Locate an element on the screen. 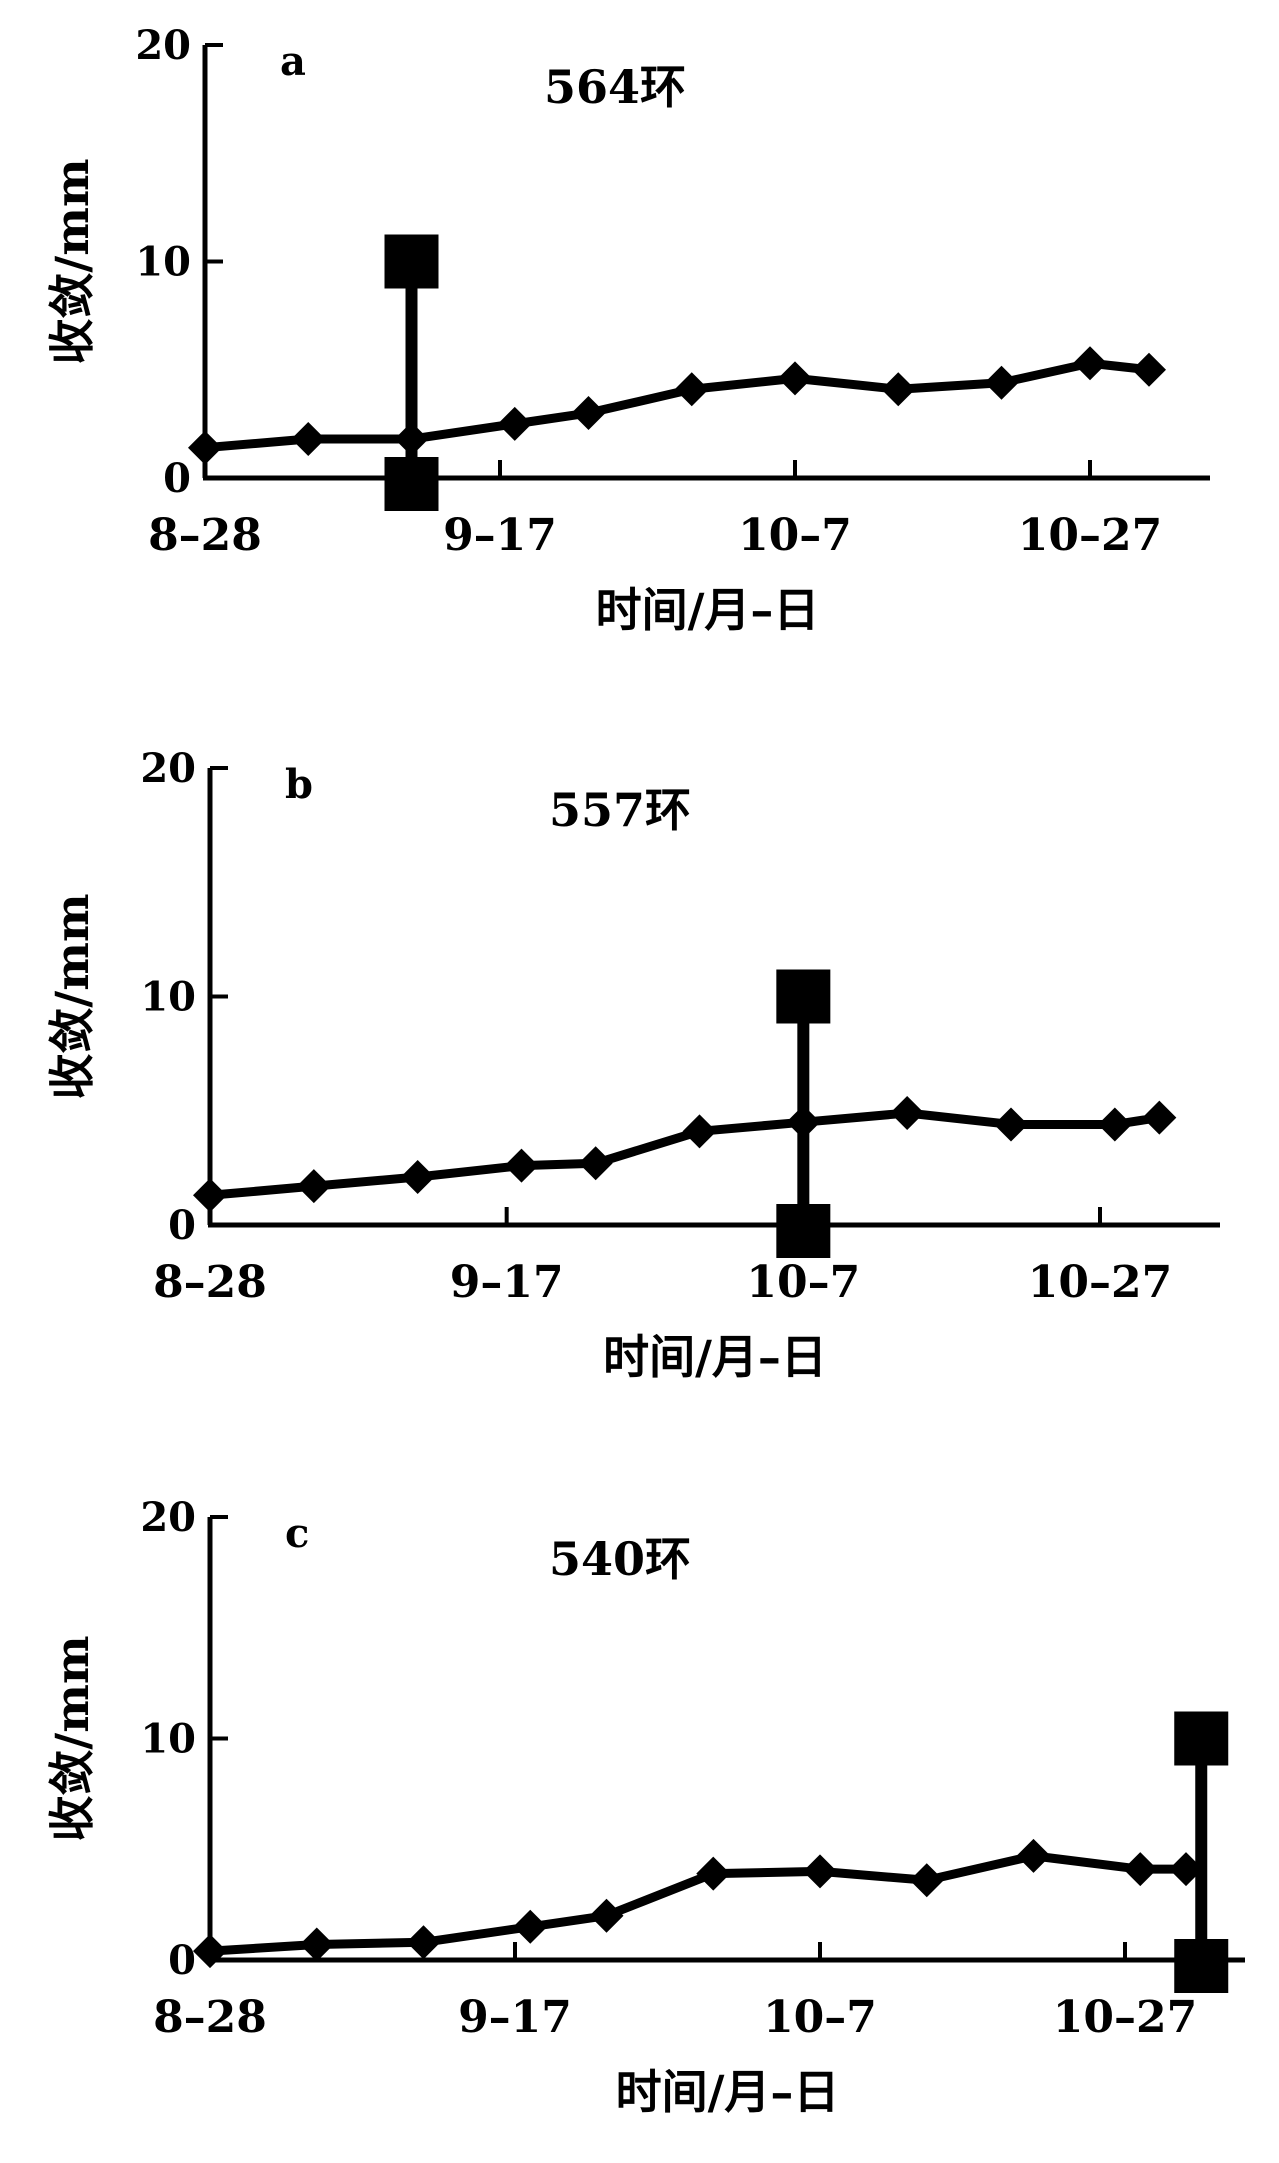 This screenshot has width=1279, height=2163. panel-c-x-tick-label: 8–28 is located at coordinates (210, 2017).